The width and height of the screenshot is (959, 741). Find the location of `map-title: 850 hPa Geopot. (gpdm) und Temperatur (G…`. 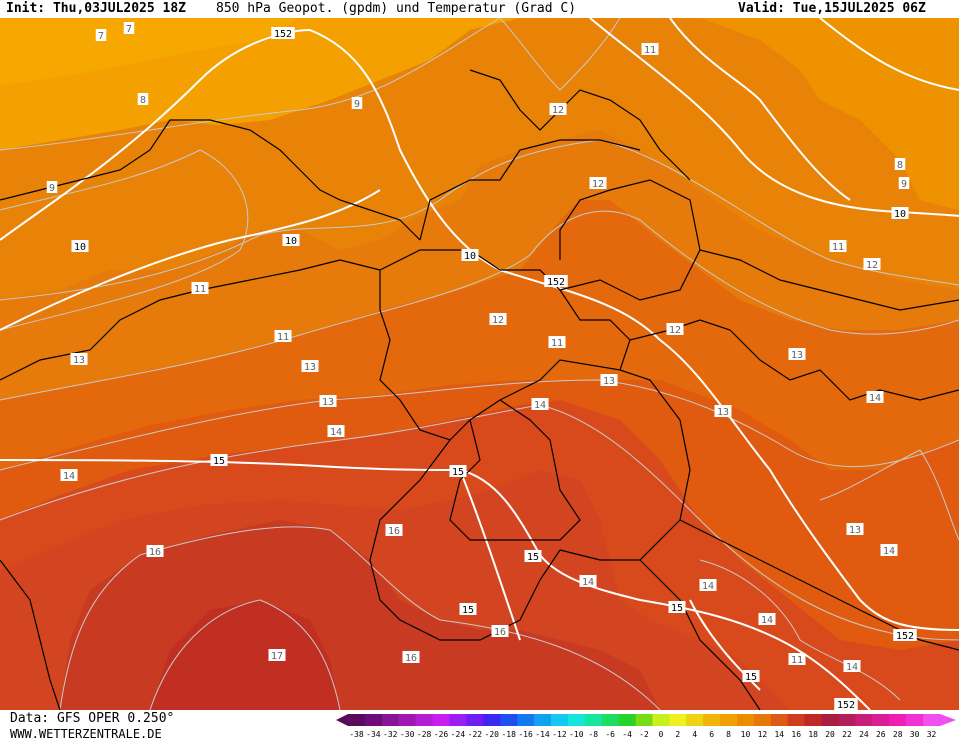

map-title: 850 hPa Geopot. (gpdm) und Temperatur (G… is located at coordinates (396, 8).